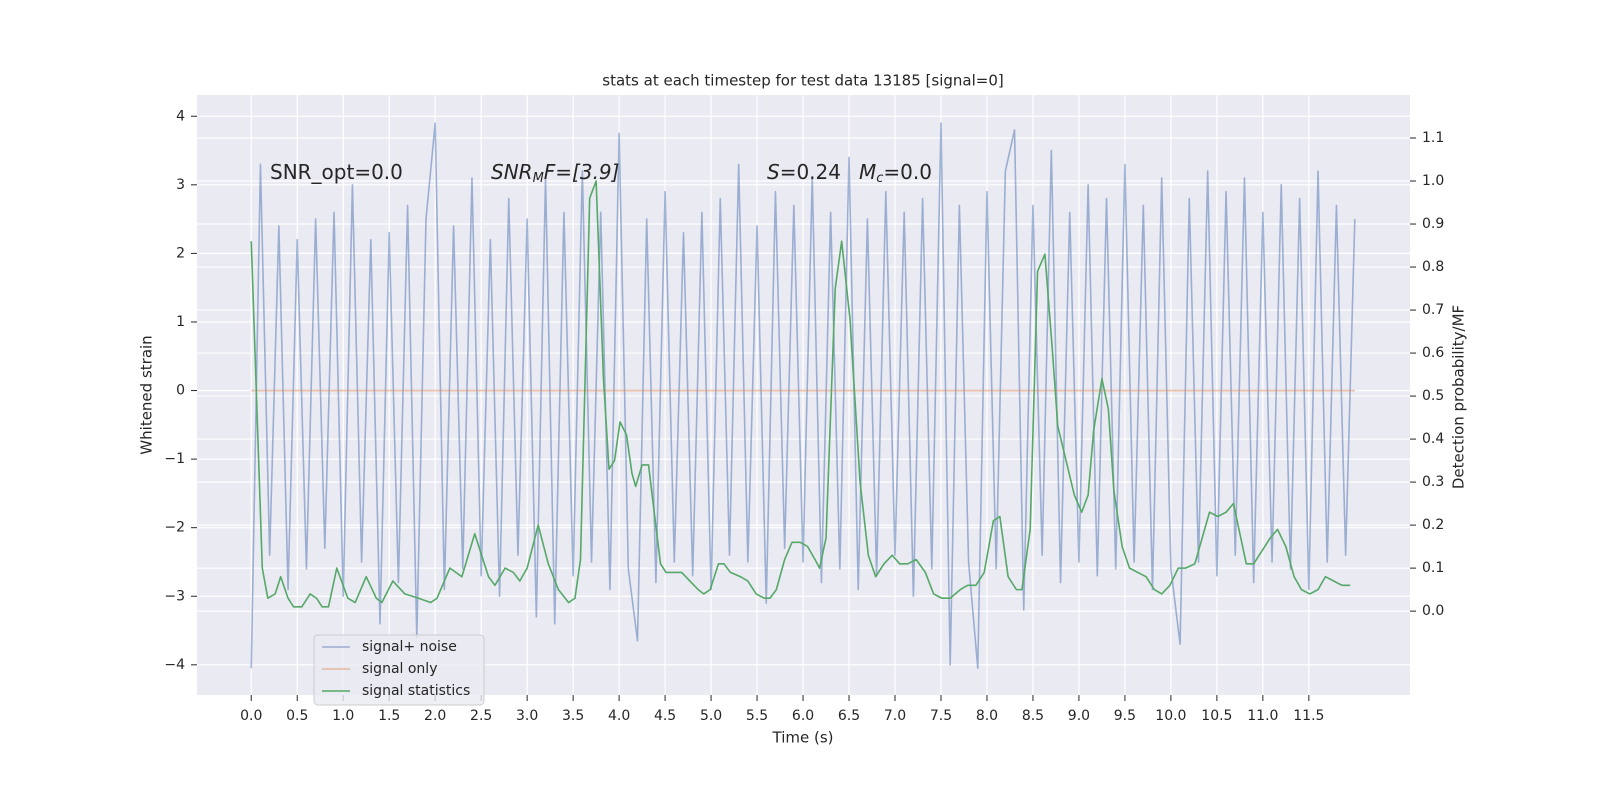 This screenshot has width=1600, height=800. I want to click on x-tick-label: 2.0, so click(435, 716).